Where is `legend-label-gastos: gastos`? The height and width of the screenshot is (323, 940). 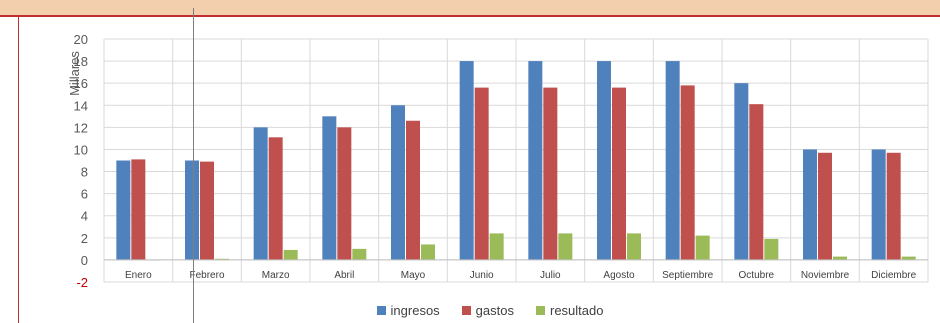
legend-label-gastos: gastos is located at coordinates (494, 310).